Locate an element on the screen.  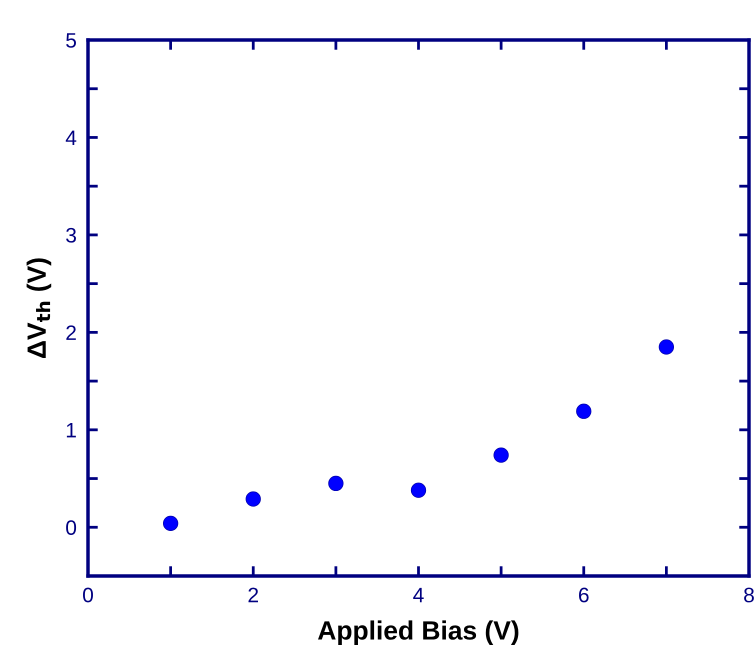
x-axis-title: Applied Bias (V) is located at coordinates (418, 633).